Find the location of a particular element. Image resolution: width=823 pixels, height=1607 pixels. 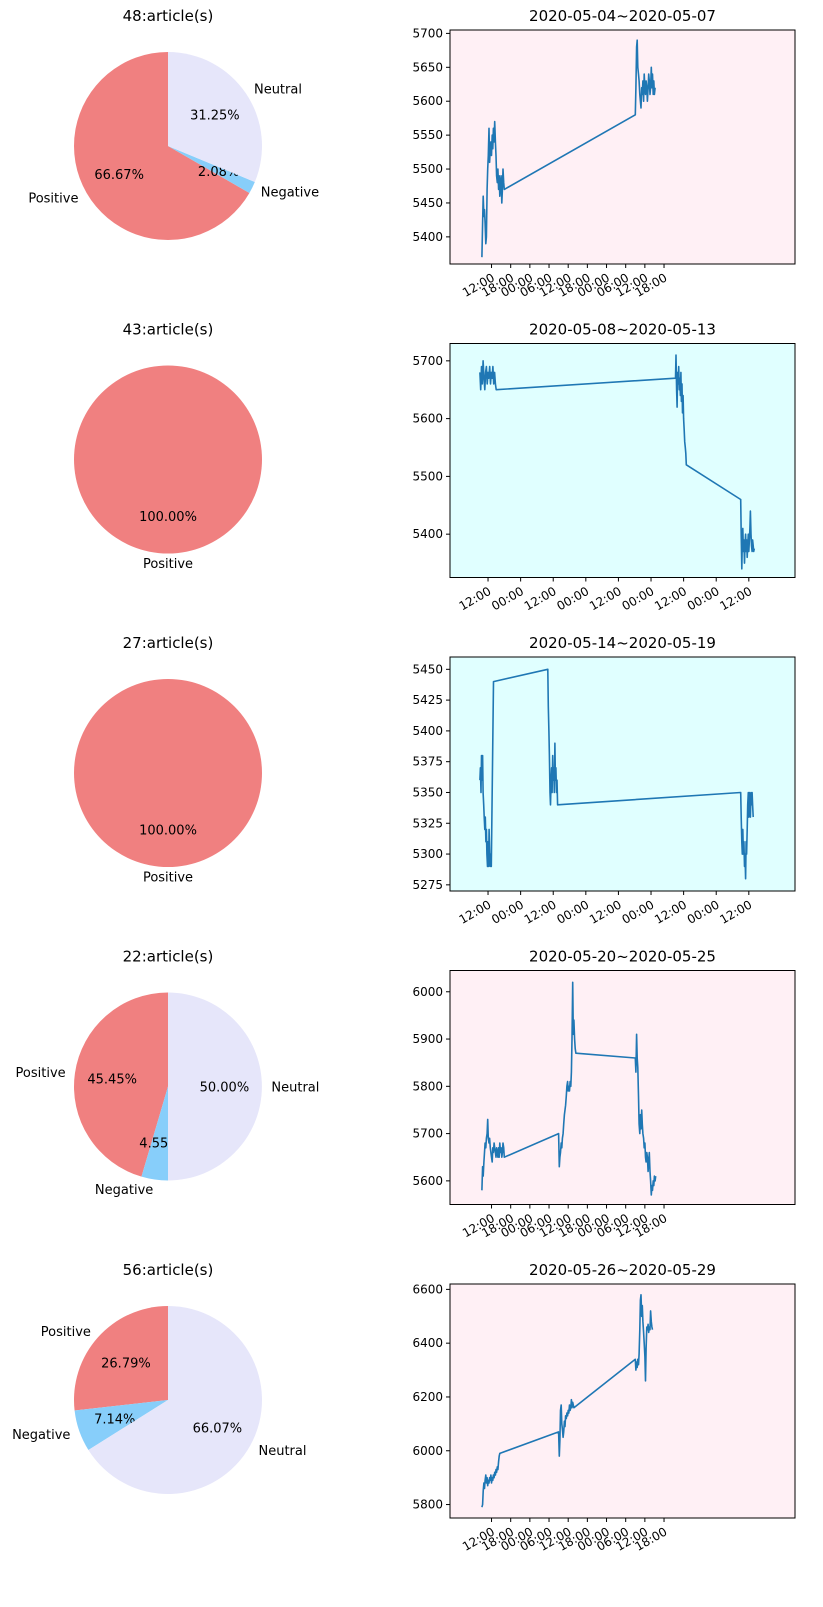

pie-percent-neutral: 31.25% is located at coordinates (215, 116).